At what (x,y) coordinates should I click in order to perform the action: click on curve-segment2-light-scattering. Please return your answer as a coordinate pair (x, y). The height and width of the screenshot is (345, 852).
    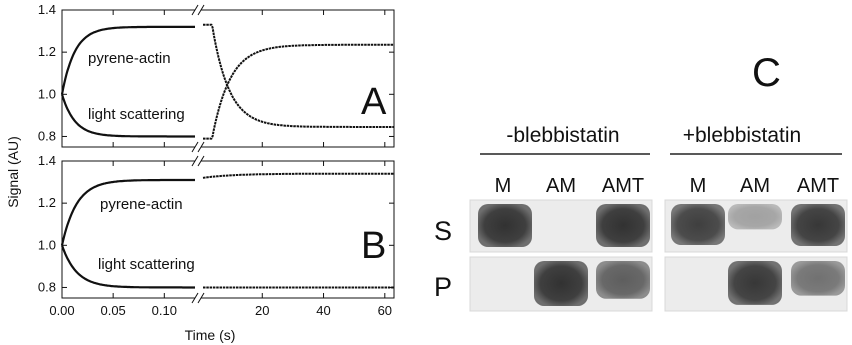
    Looking at the image, I should click on (298, 91).